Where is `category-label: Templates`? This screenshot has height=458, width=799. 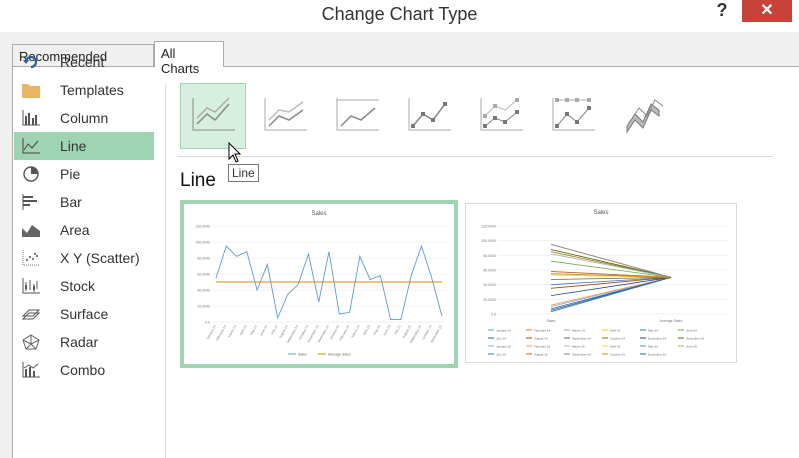
category-label: Templates is located at coordinates (92, 90).